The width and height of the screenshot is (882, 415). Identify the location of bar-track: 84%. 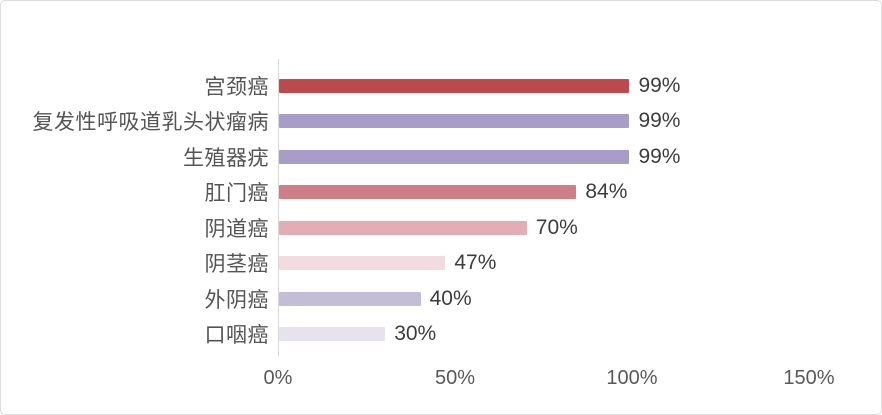
(580, 192).